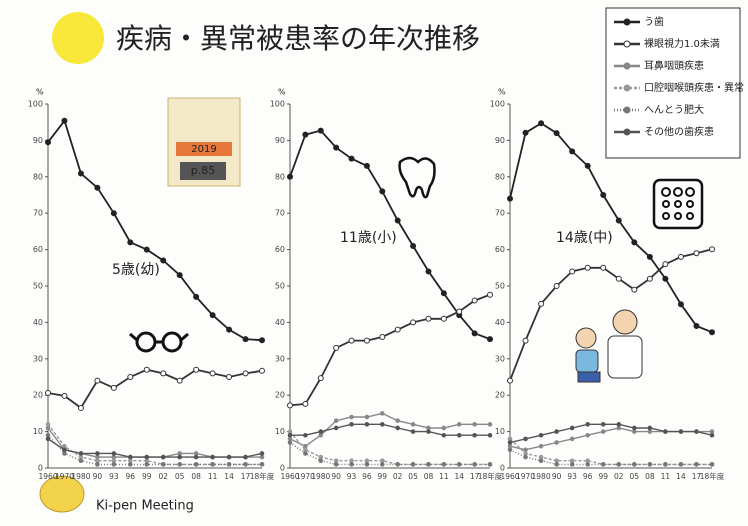  I want to click on y-tick-label: 10, so click(280, 431).